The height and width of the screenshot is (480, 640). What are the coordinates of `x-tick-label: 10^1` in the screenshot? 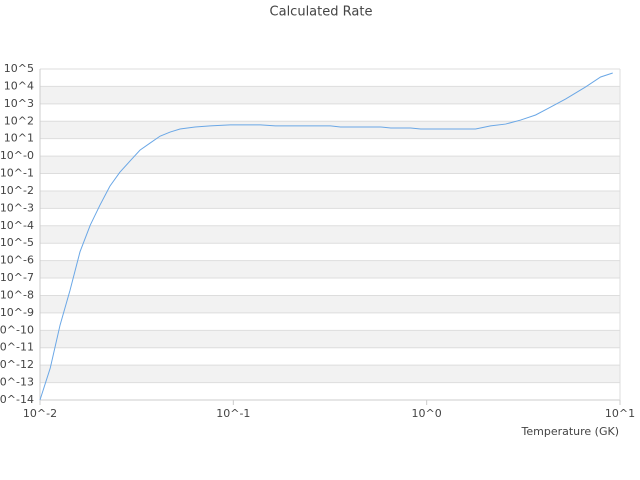 It's located at (620, 413).